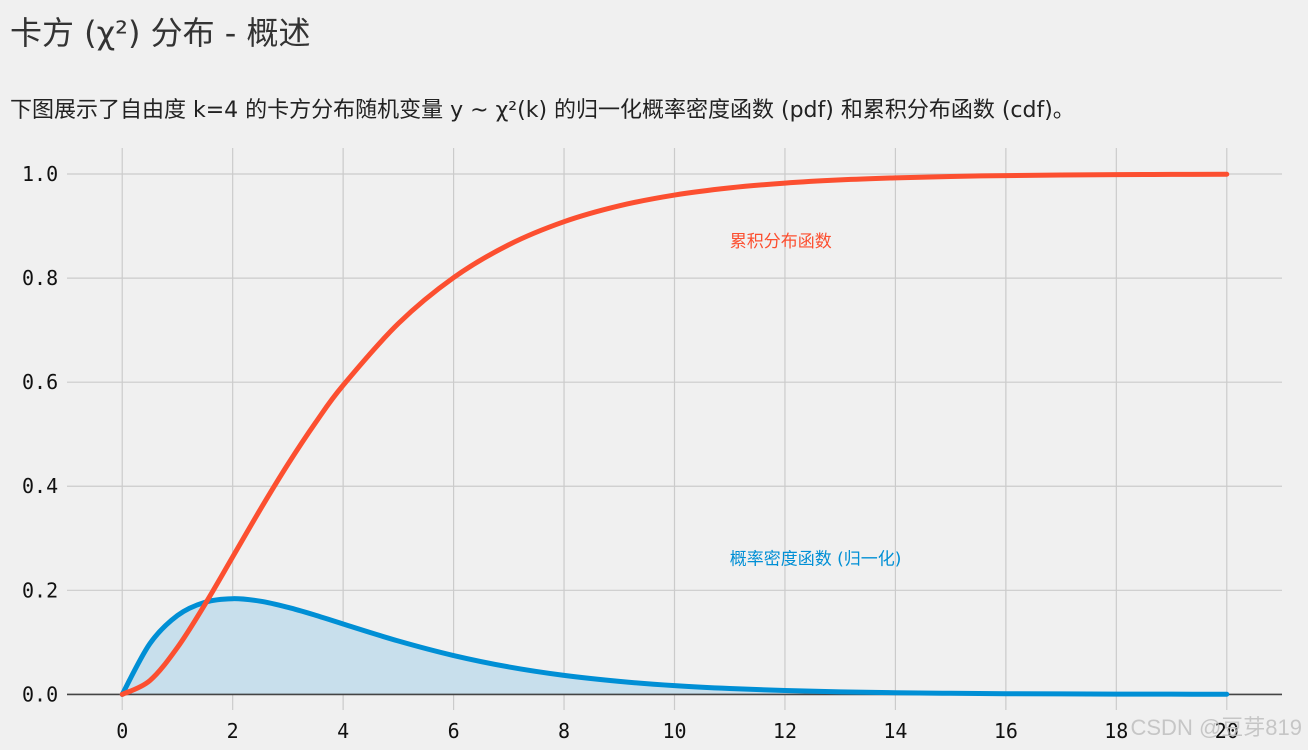  I want to click on y-tick-label: 0.2, so click(40, 590).